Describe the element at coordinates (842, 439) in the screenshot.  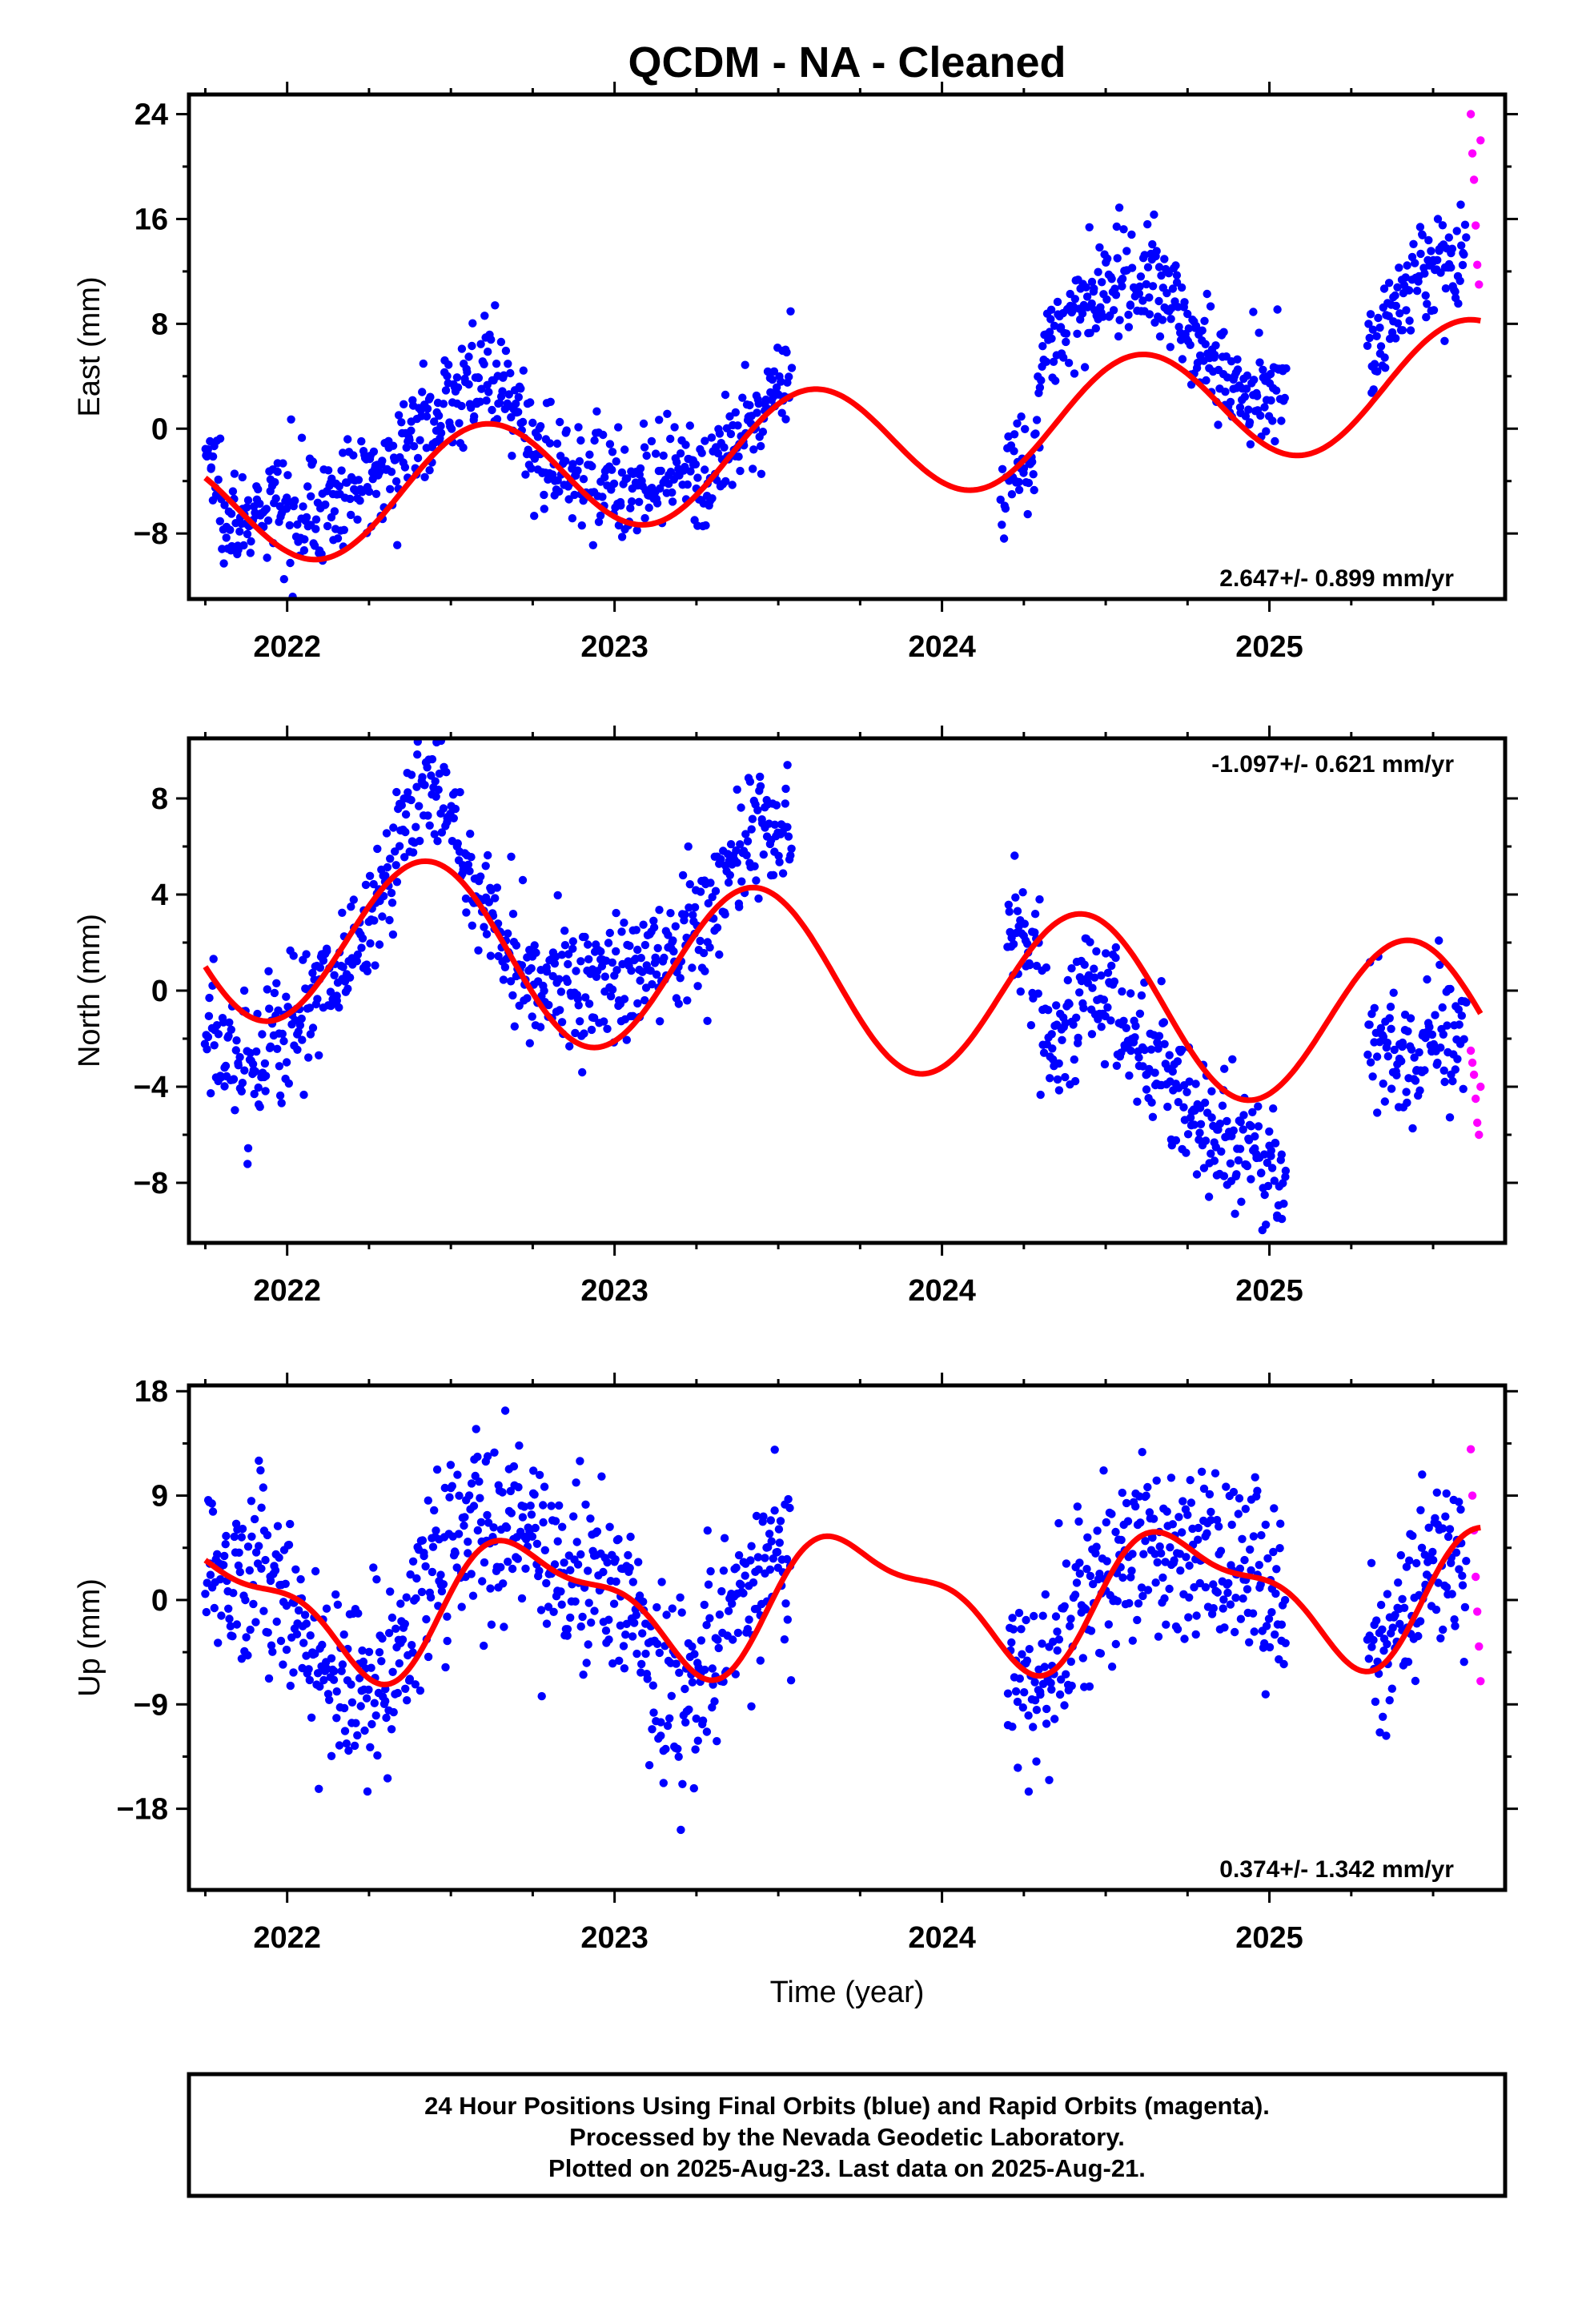
I see `east-model-curve` at that location.